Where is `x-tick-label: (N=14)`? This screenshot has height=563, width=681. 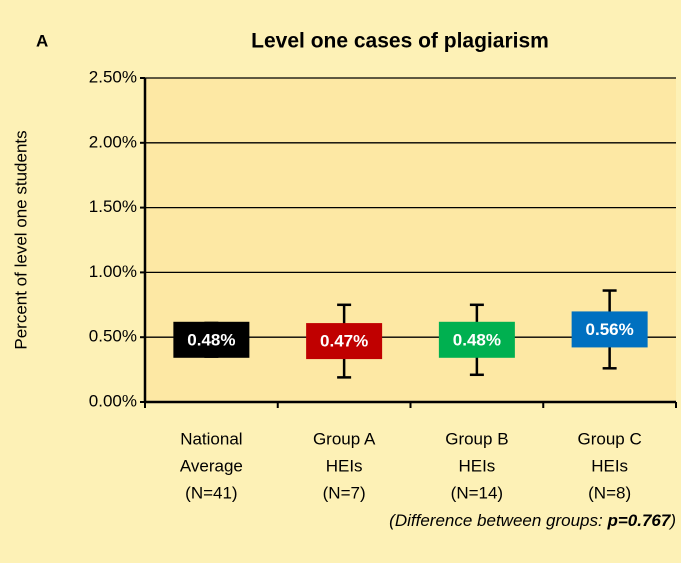 x-tick-label: (N=14) is located at coordinates (477, 492).